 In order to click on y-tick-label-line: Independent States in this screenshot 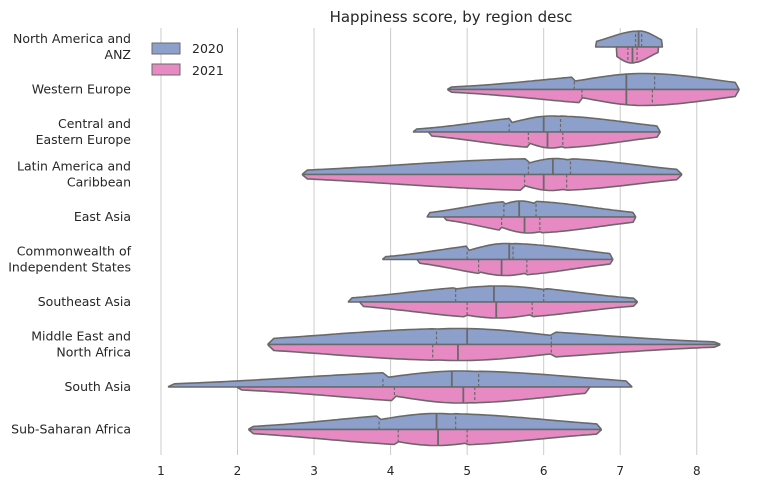, I will do `click(69, 267)`.